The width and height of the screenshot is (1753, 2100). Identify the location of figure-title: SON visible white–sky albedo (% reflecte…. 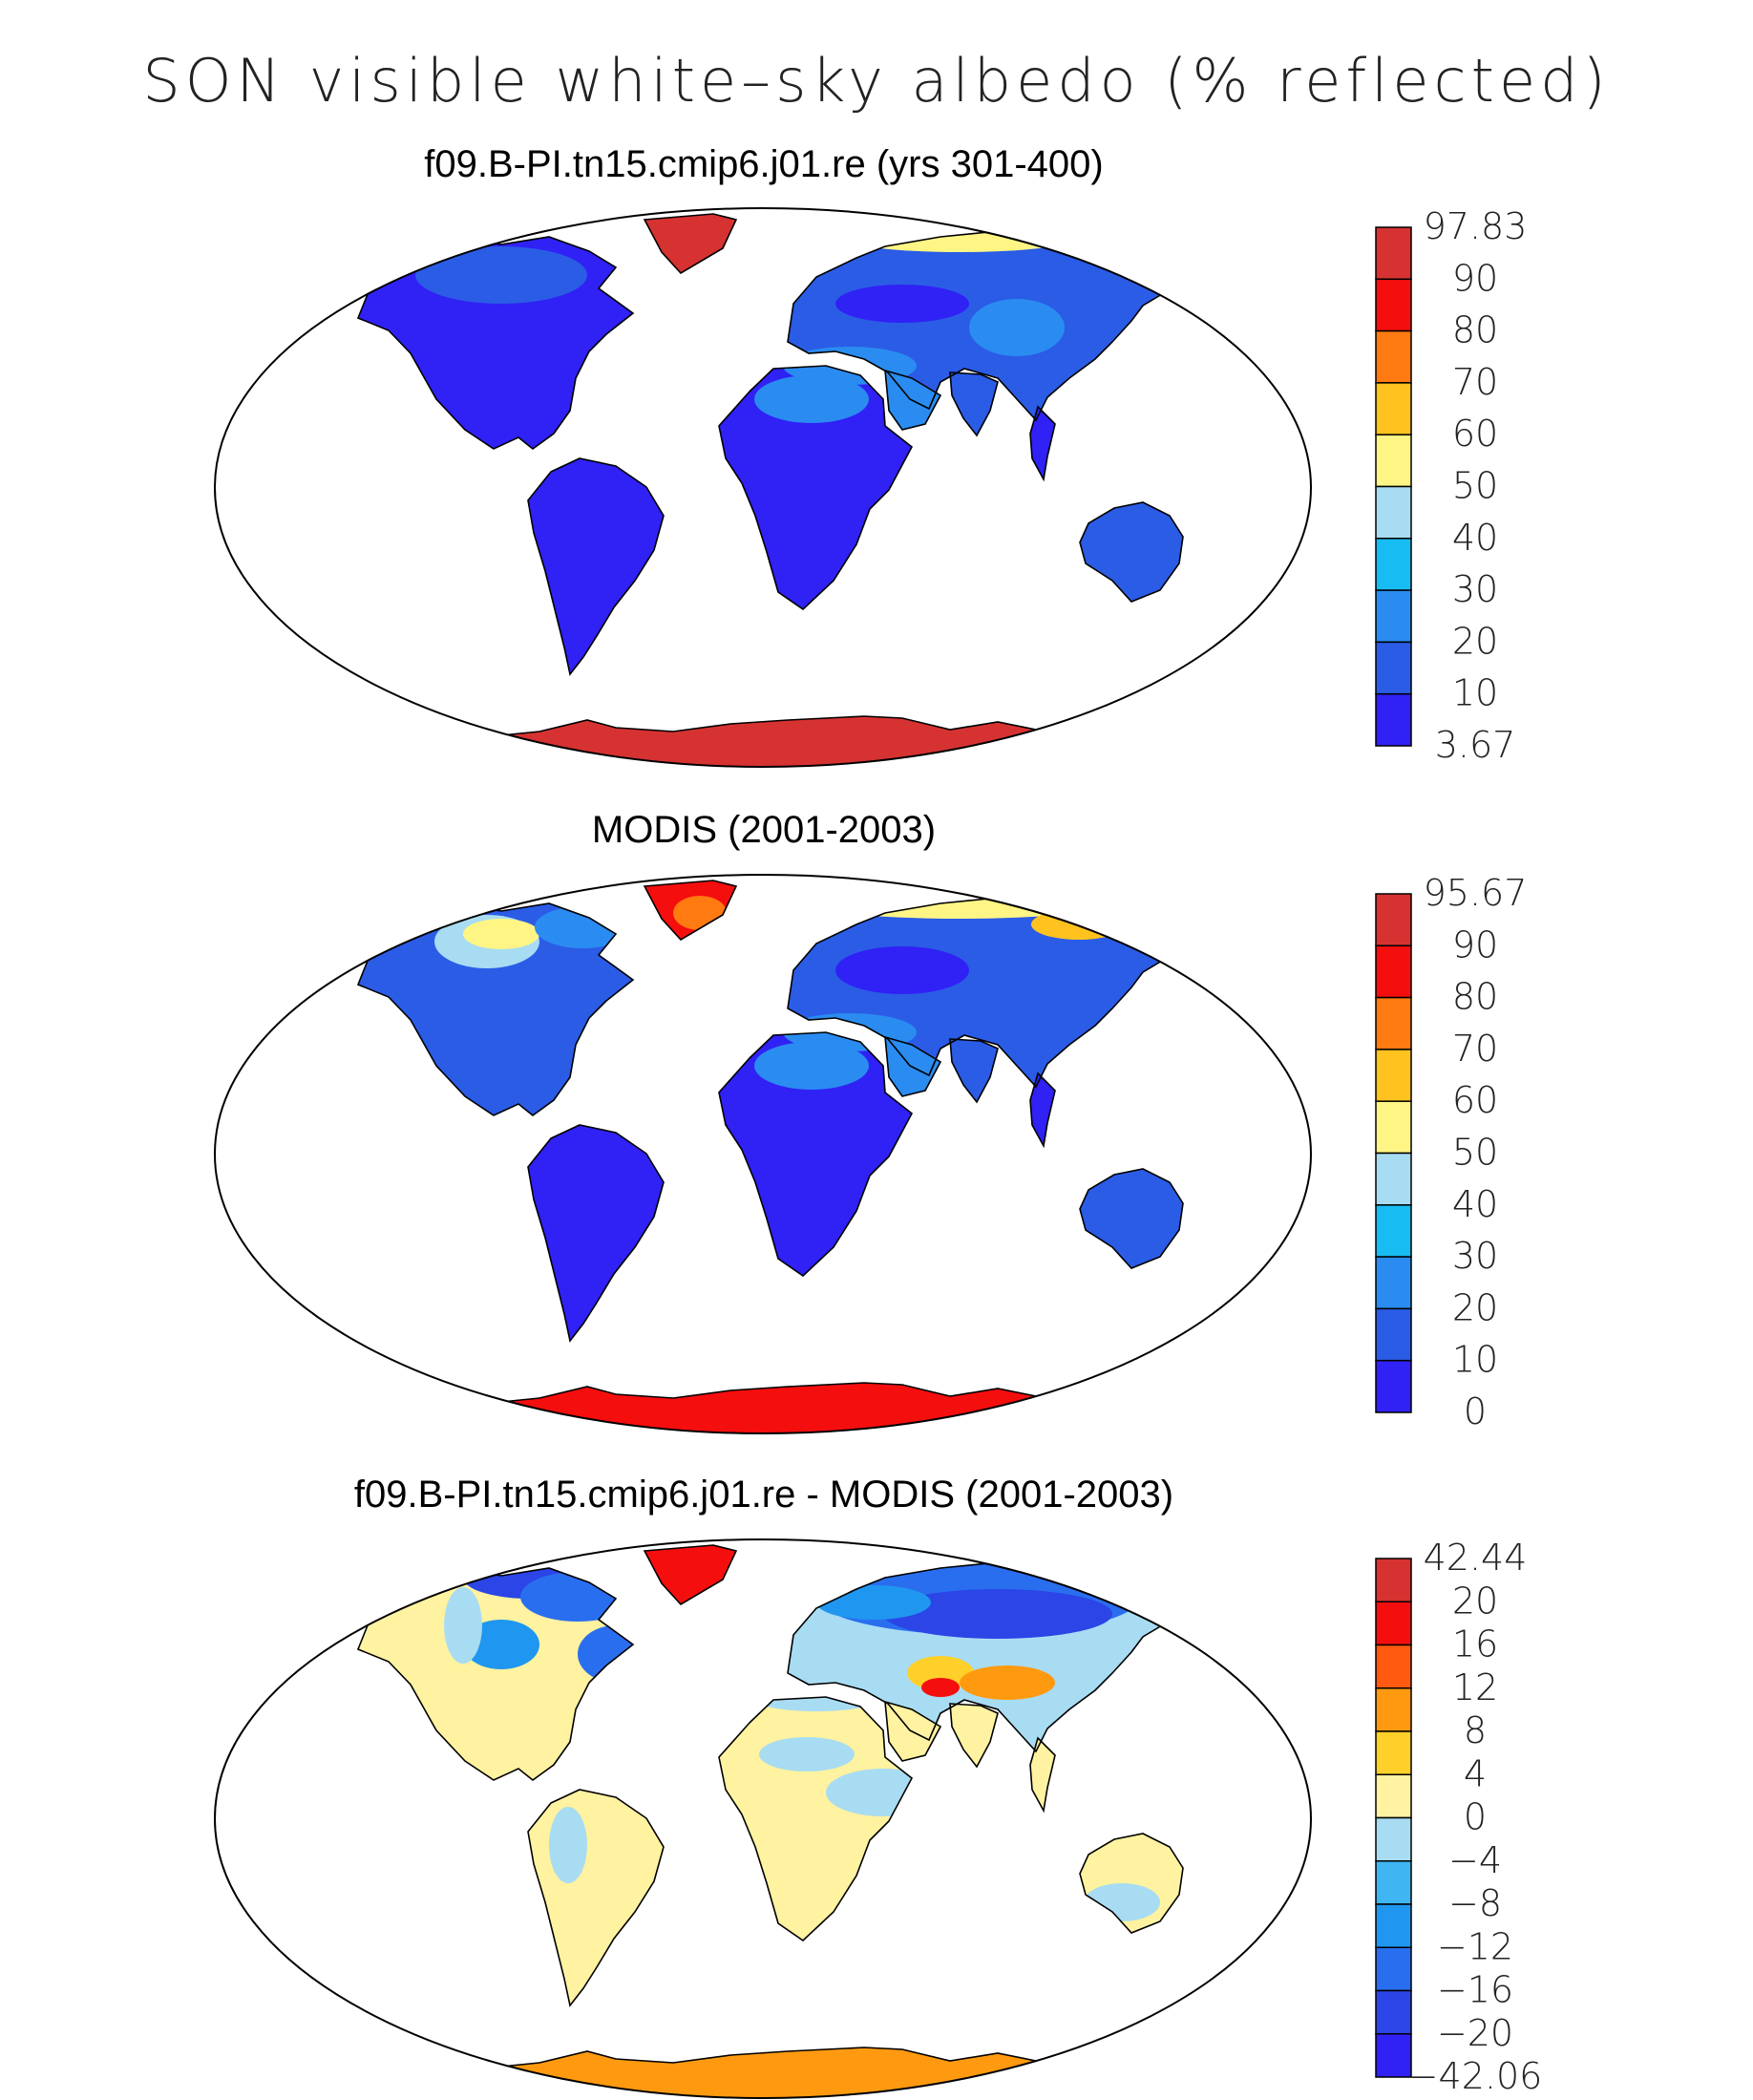
(876, 81).